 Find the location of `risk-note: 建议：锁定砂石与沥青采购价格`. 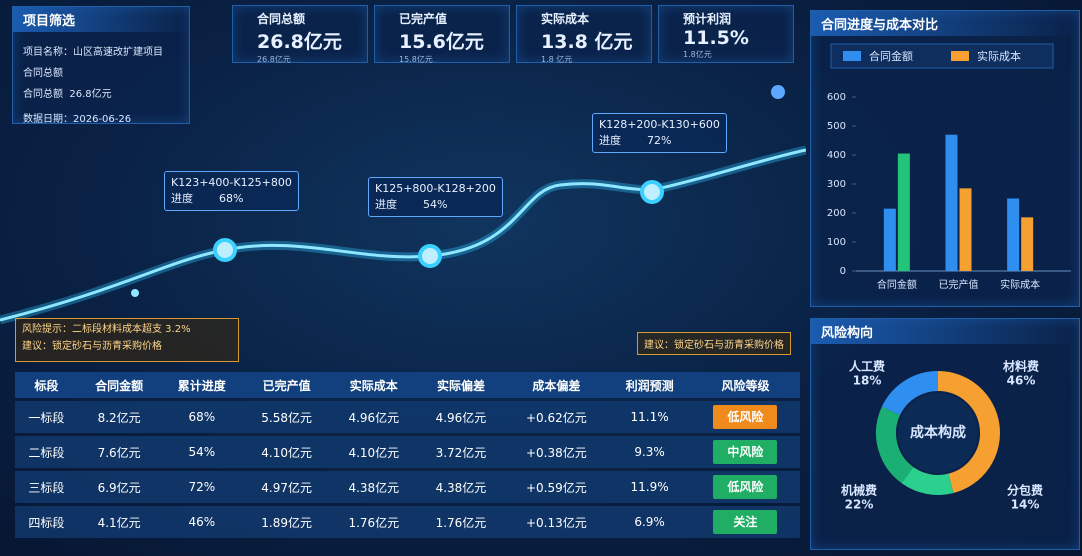

risk-note: 建议：锁定砂石与沥青采购价格 is located at coordinates (92, 346).